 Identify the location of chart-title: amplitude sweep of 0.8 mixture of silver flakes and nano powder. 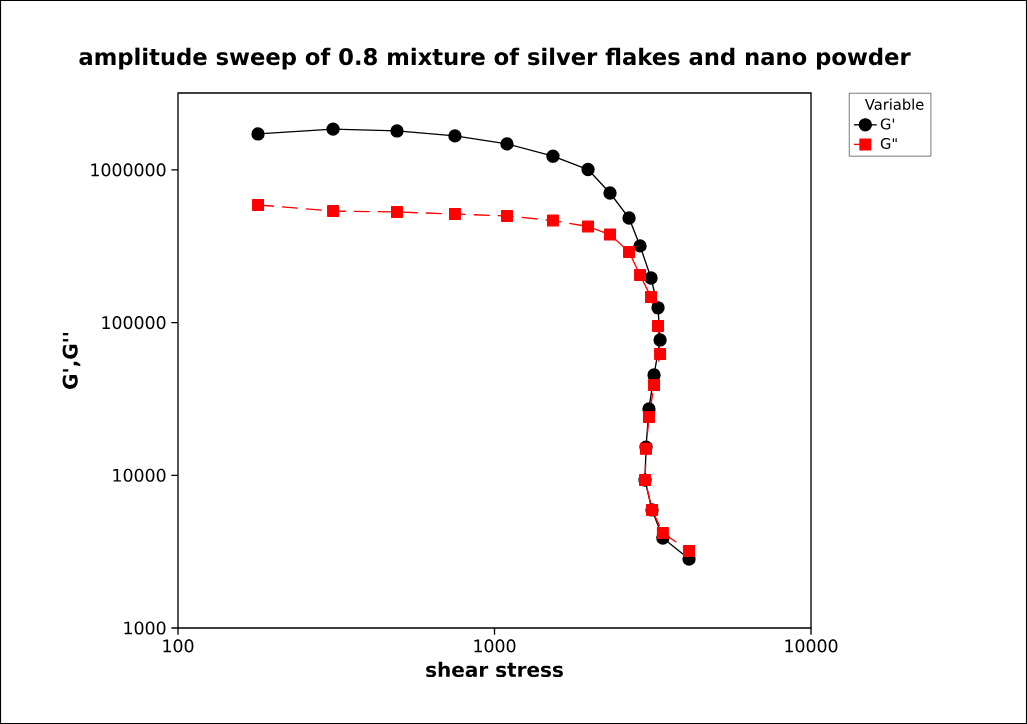
(495, 58).